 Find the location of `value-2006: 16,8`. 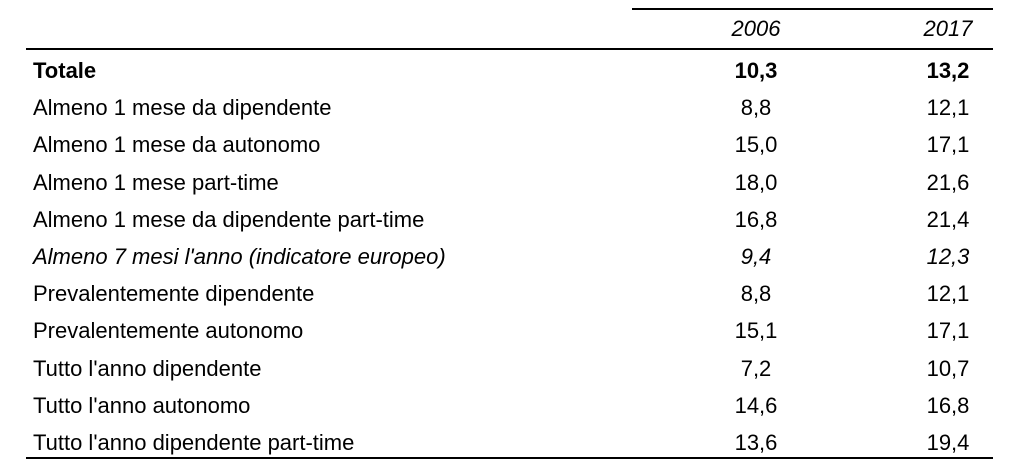

value-2006: 16,8 is located at coordinates (756, 219).